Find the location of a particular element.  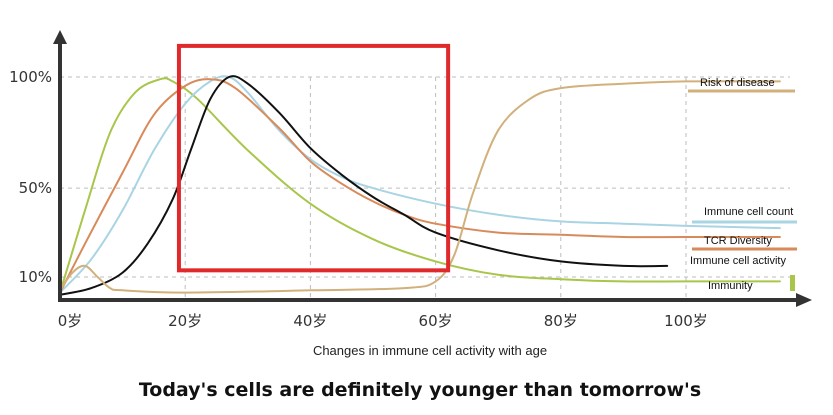

y-axis-arrow is located at coordinates (60, 37).